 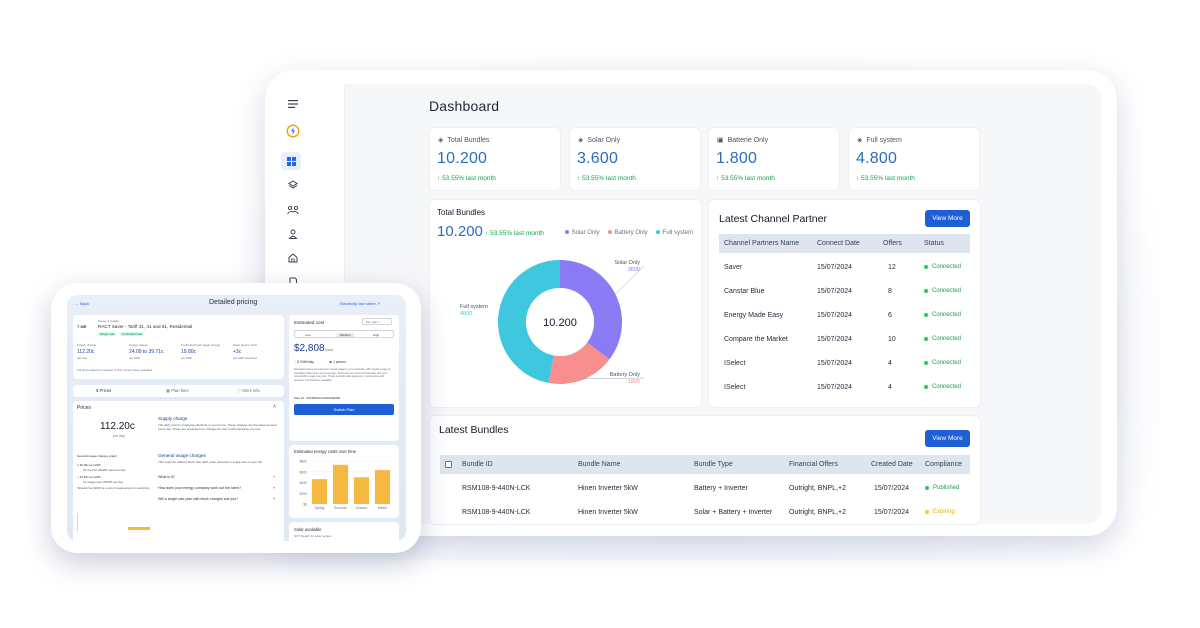 I want to click on metric-value: 112.20c, so click(x=86, y=352).